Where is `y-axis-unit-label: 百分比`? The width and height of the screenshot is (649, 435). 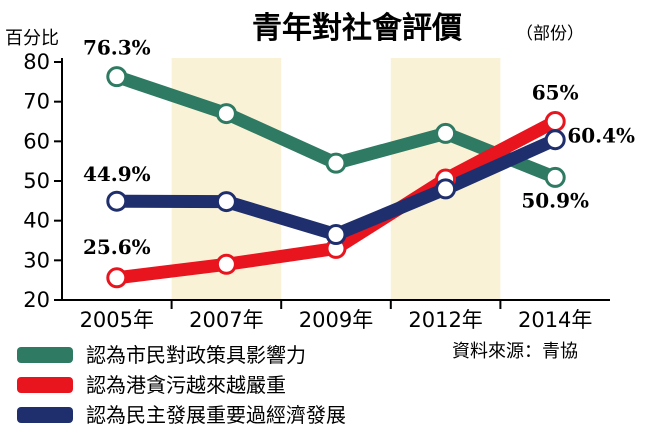 y-axis-unit-label: 百分比 is located at coordinates (32, 38).